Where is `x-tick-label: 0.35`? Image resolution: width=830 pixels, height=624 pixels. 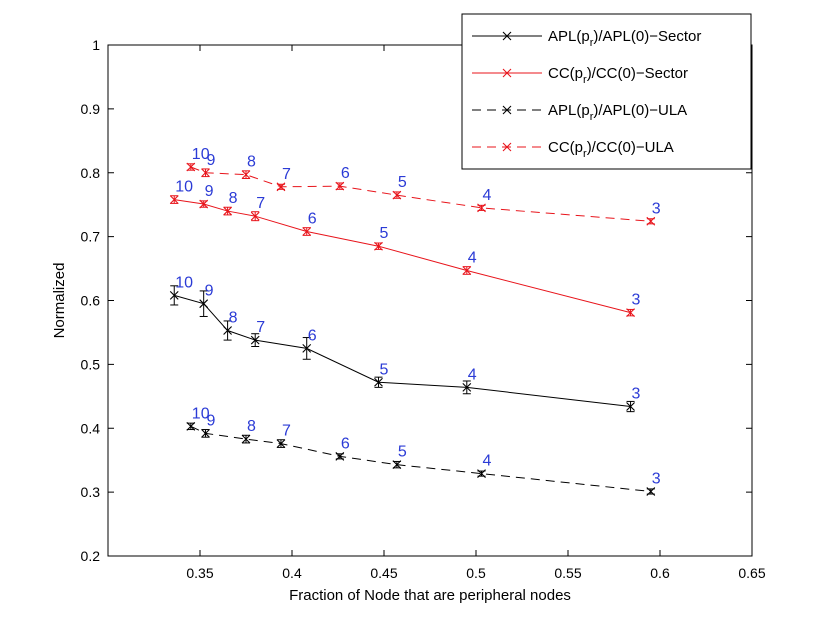
x-tick-label: 0.35 is located at coordinates (199, 573).